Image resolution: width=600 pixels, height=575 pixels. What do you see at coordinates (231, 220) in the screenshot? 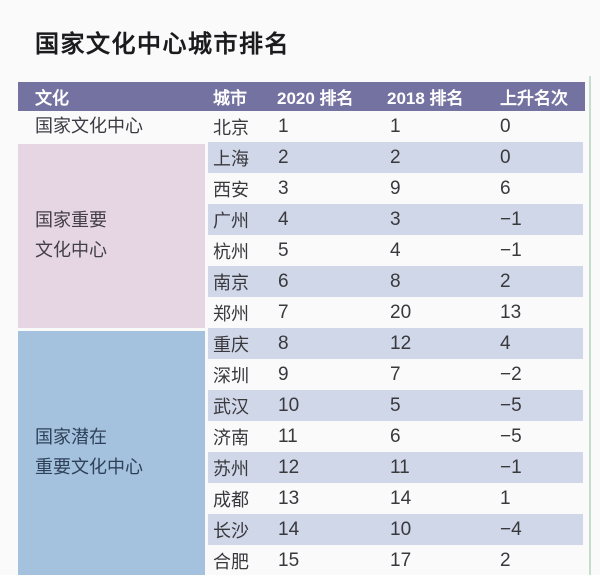
I see `city-cell: 广州` at bounding box center [231, 220].